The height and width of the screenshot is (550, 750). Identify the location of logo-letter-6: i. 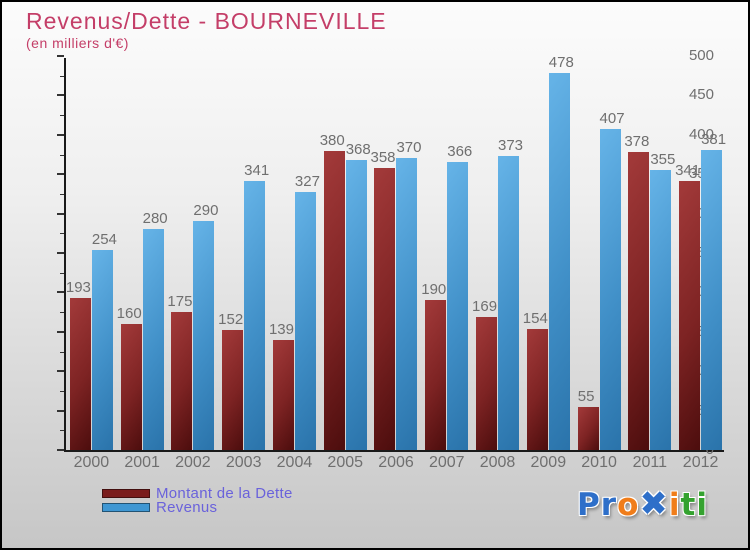
(702, 505).